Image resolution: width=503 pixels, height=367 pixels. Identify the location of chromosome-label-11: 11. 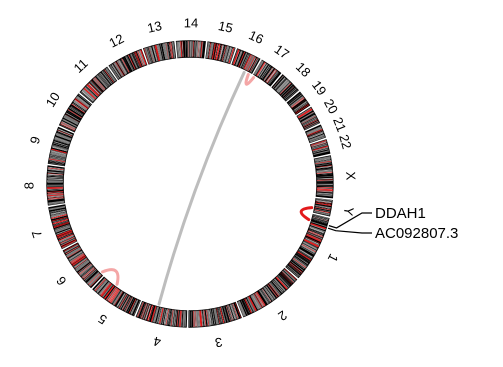
(81, 66).